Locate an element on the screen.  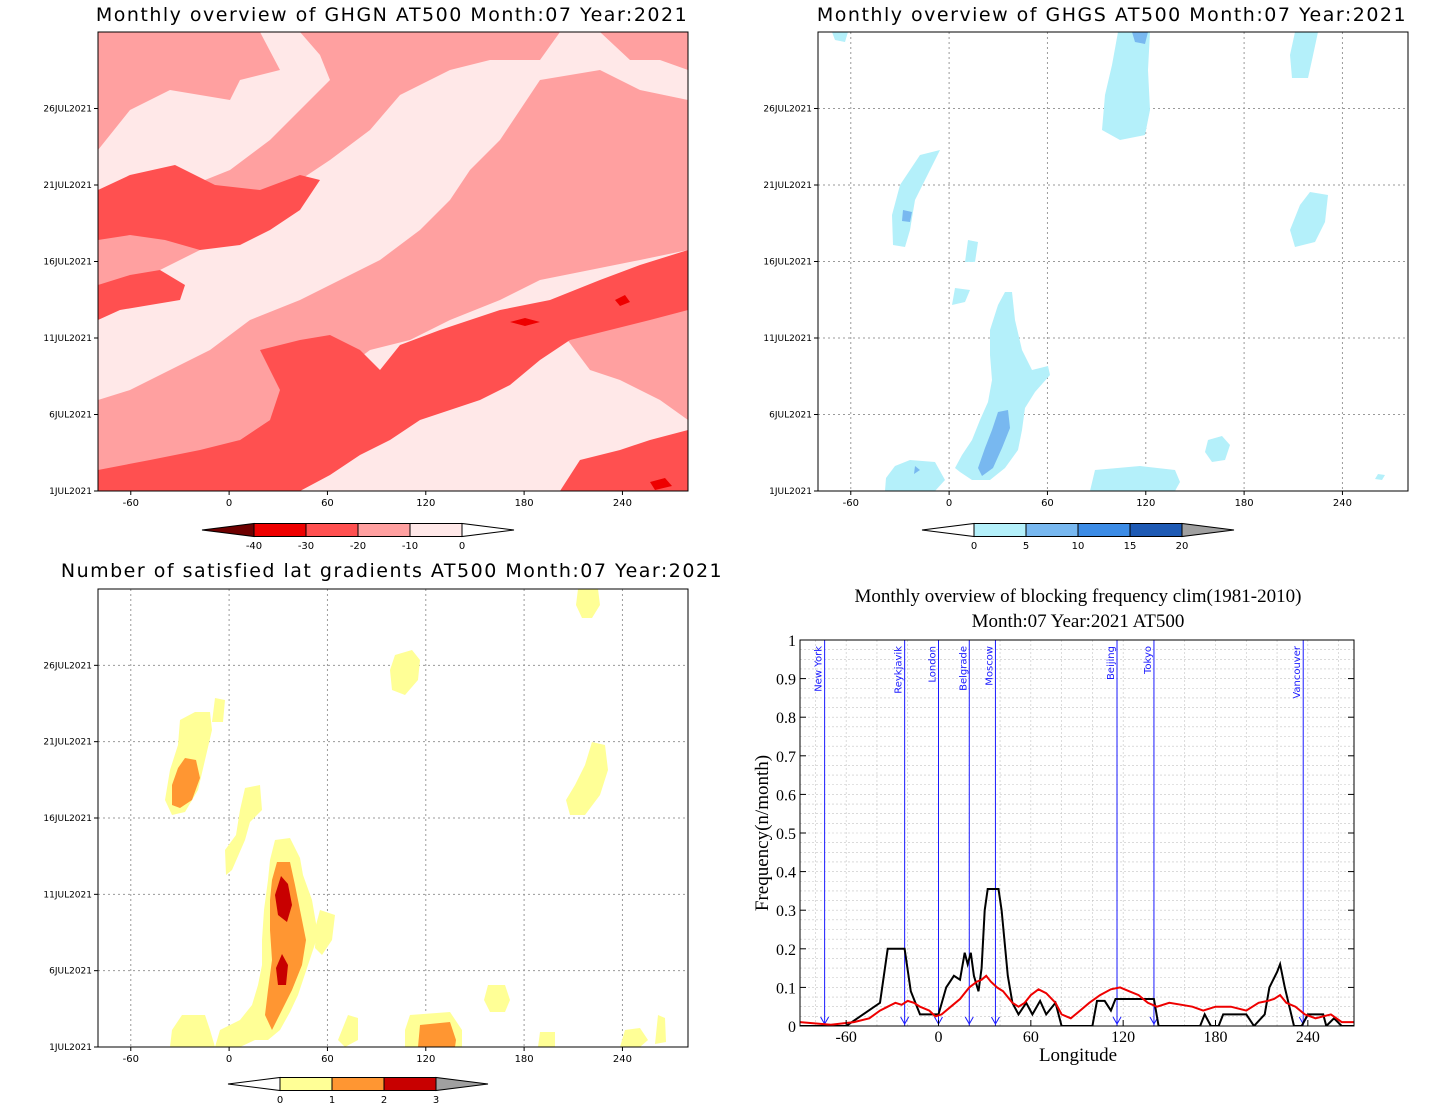
ghgn-colorbar: -40 -30 -20 -10 0 is located at coordinates (358, 537).